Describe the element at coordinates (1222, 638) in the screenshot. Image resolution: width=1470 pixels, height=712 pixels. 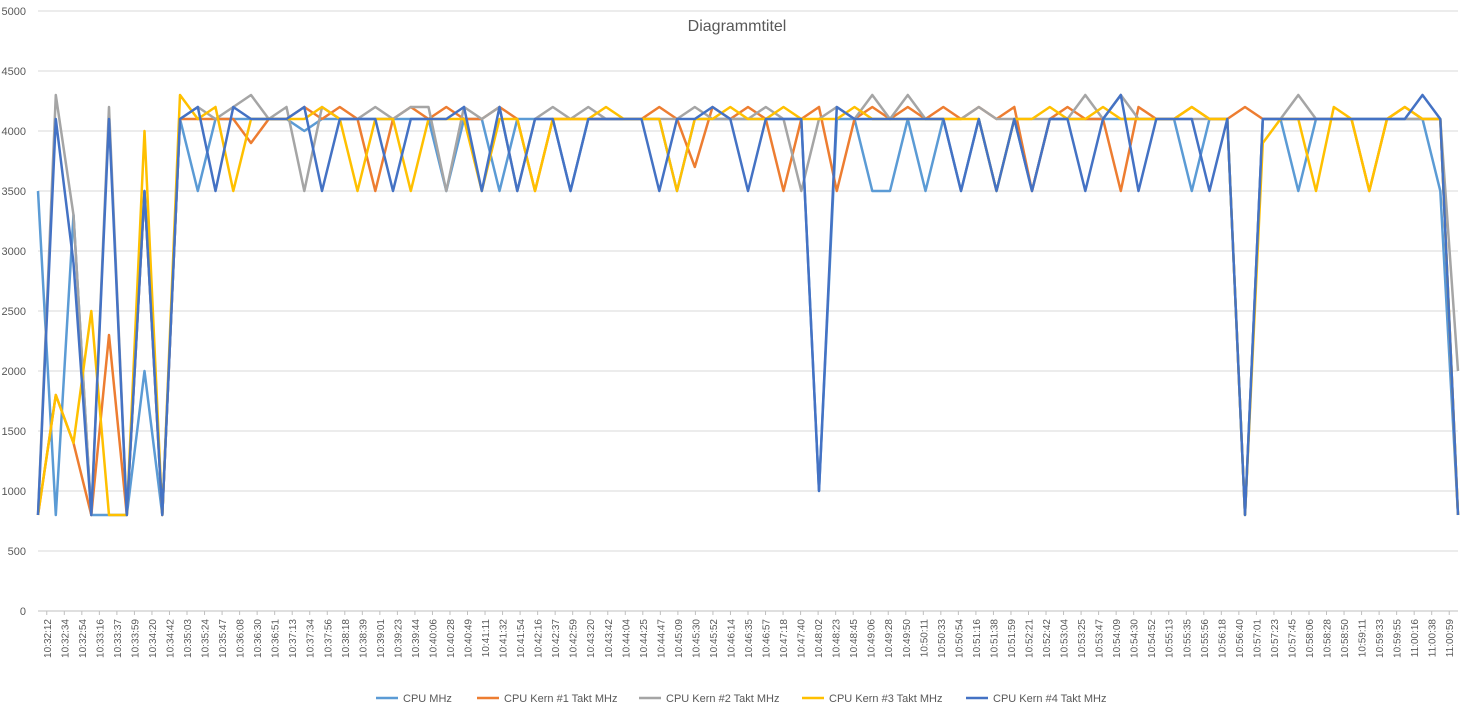
I see `x-tick-label: 10:56:18` at that location.